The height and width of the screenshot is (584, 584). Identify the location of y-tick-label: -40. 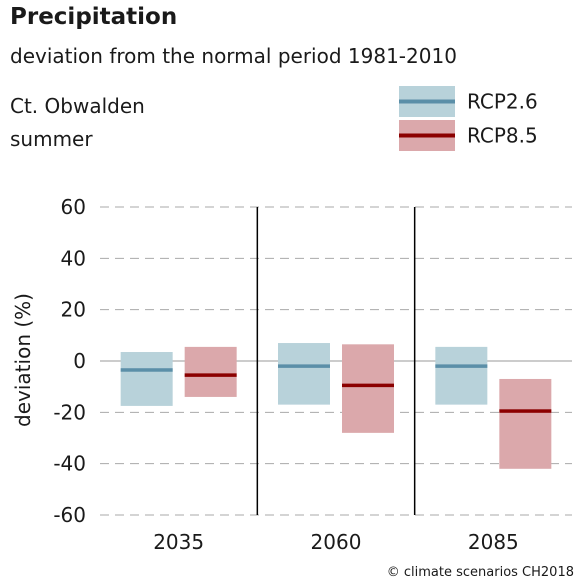
(69, 464).